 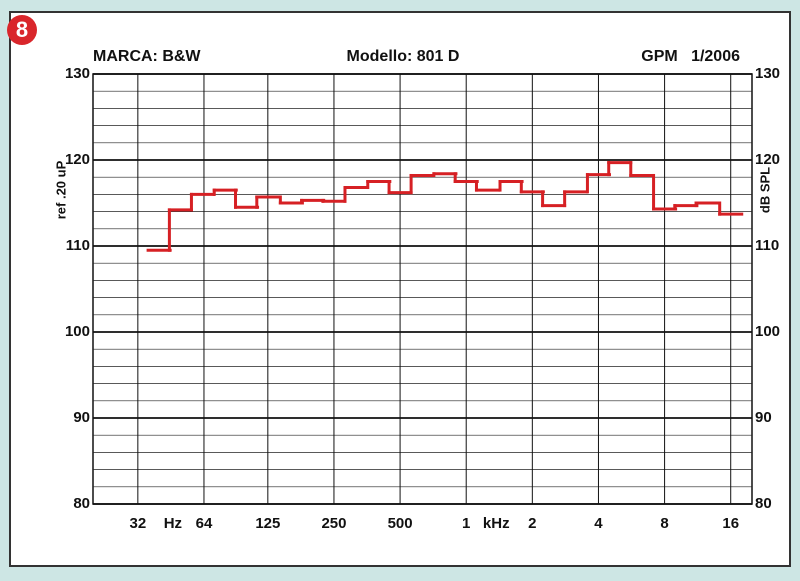 What do you see at coordinates (333, 523) in the screenshot?
I see `x-tick-label: 250` at bounding box center [333, 523].